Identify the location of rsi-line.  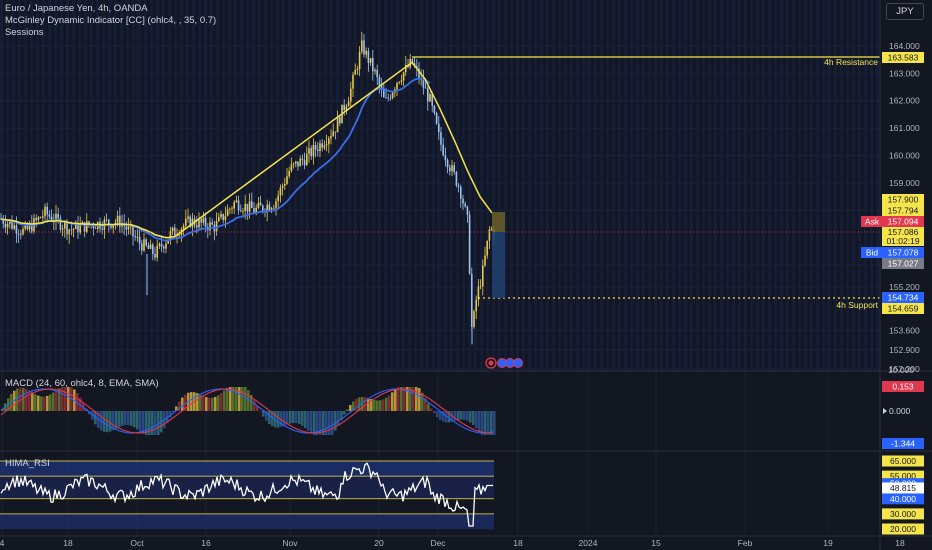
(246, 494).